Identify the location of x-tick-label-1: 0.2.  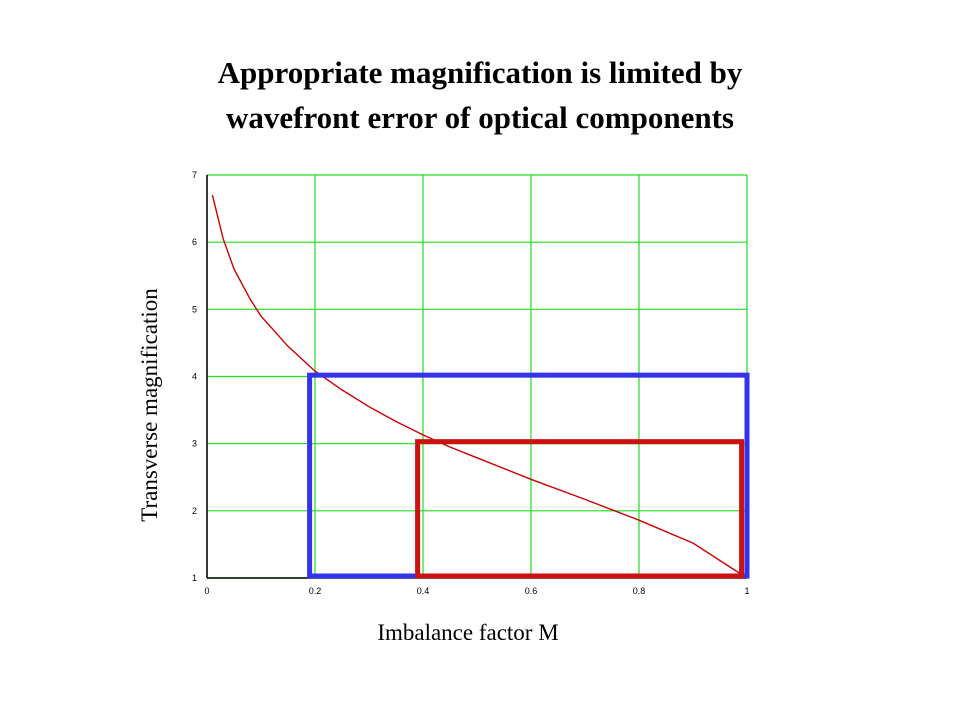
(315, 591).